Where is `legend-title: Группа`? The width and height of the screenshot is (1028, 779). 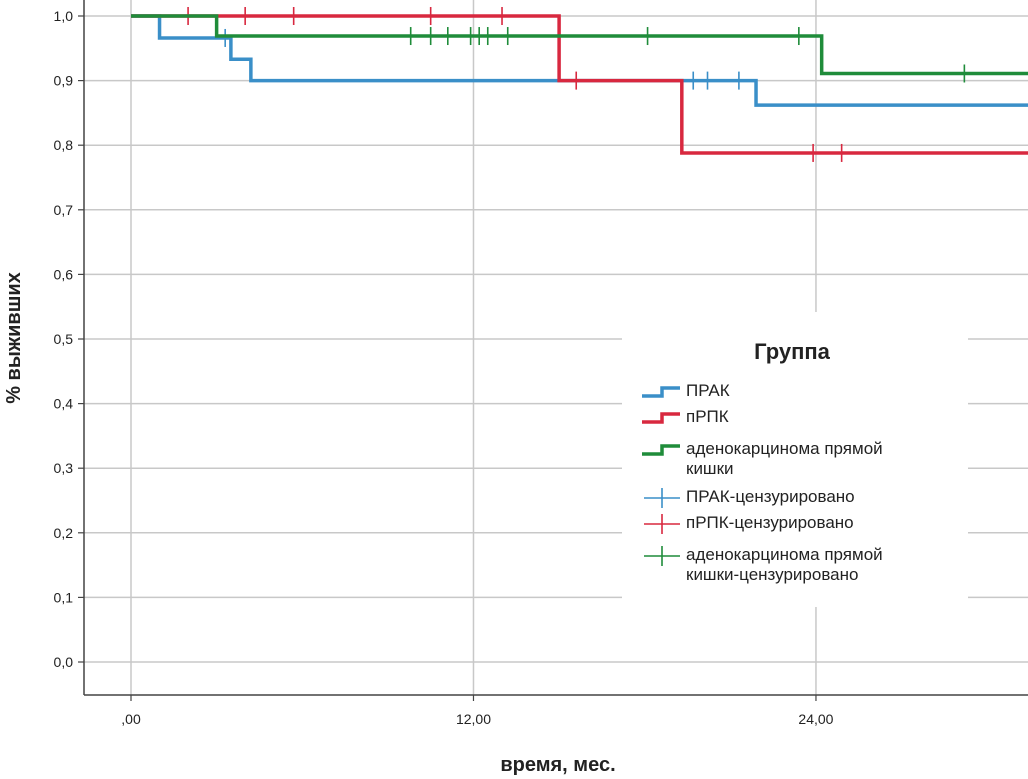
legend-title: Группа is located at coordinates (792, 351).